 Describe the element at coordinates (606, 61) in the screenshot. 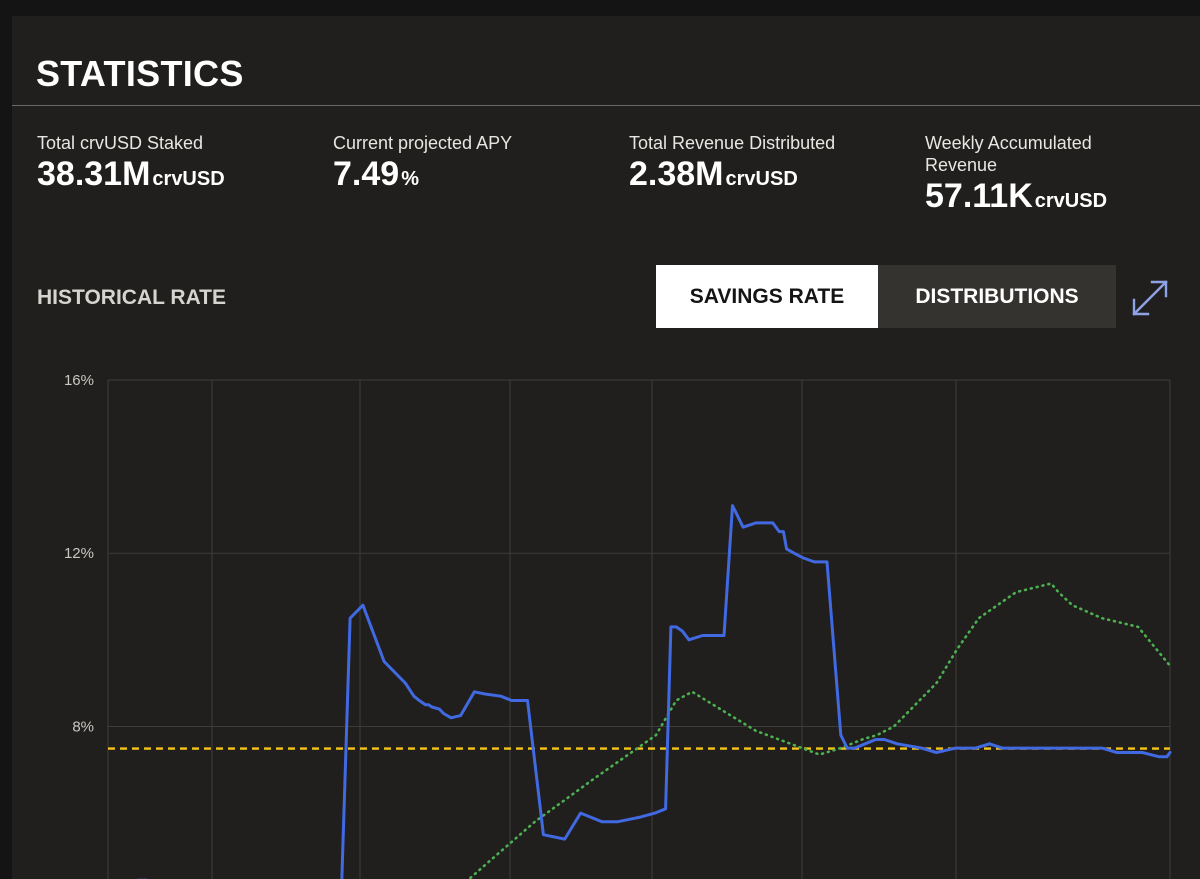

I see `statistics-header: STATISTICS` at that location.